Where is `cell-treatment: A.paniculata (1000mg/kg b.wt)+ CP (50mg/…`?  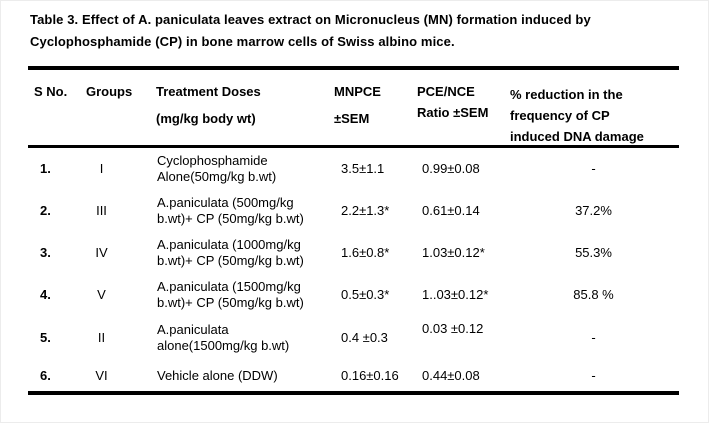
cell-treatment: A.paniculata (1000mg/kg b.wt)+ CP (50mg/… is located at coordinates (230, 252).